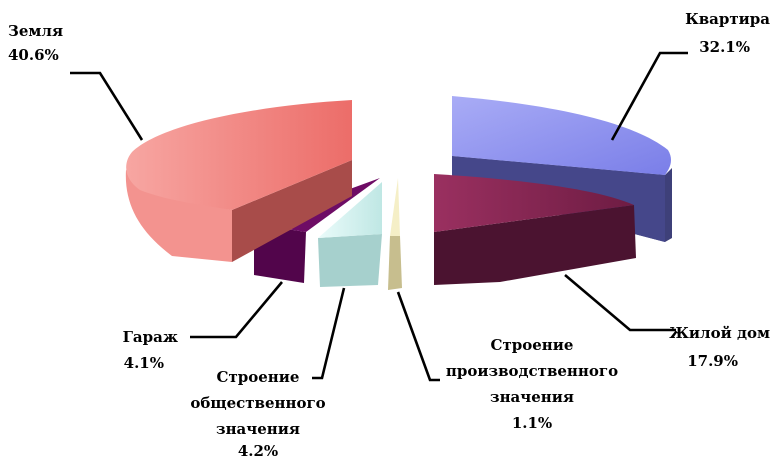  Describe the element at coordinates (258, 451) in the screenshot. I see `label-stroenie-obshch-percent: 4.2%` at that location.